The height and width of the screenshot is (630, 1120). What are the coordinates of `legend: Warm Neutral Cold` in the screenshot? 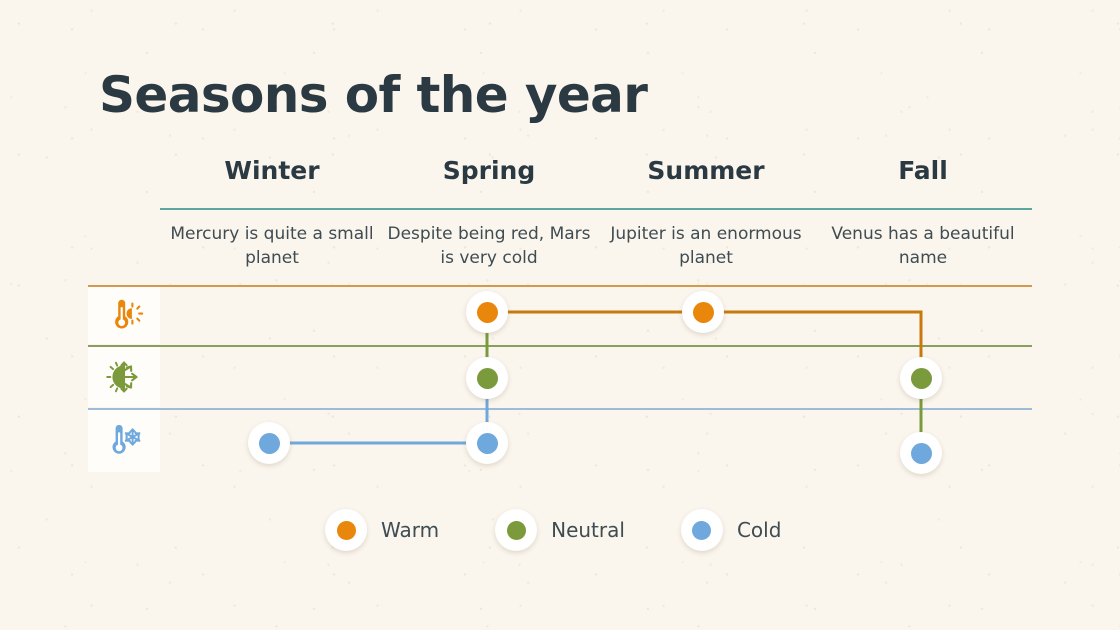 It's located at (553, 530).